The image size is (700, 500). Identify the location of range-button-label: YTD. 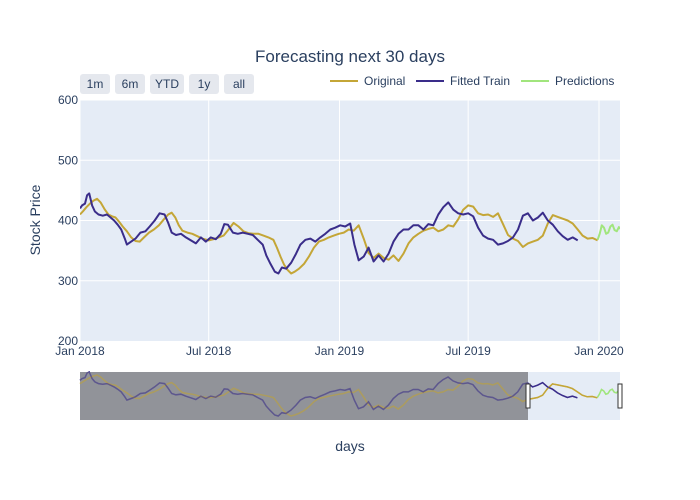
(167, 84).